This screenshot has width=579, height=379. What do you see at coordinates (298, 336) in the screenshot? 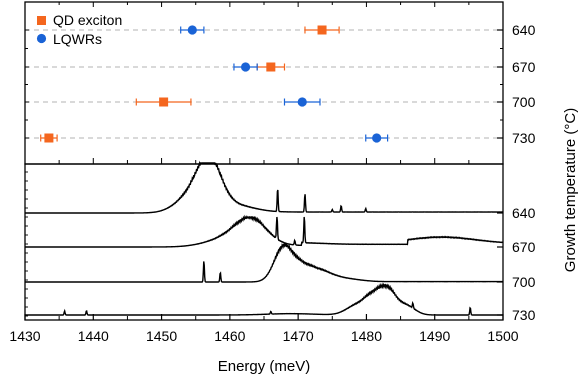
I see `x-tick-label: 1470` at bounding box center [298, 336].